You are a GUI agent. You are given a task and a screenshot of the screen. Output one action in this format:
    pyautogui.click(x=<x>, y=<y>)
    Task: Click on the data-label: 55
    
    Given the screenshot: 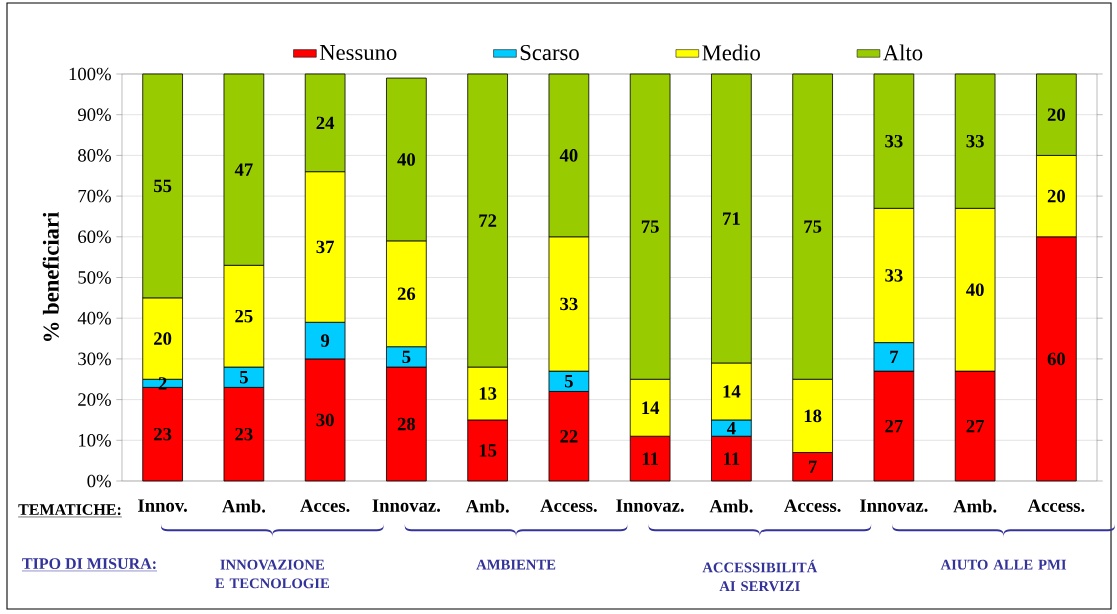 What is the action you would take?
    pyautogui.click(x=163, y=186)
    